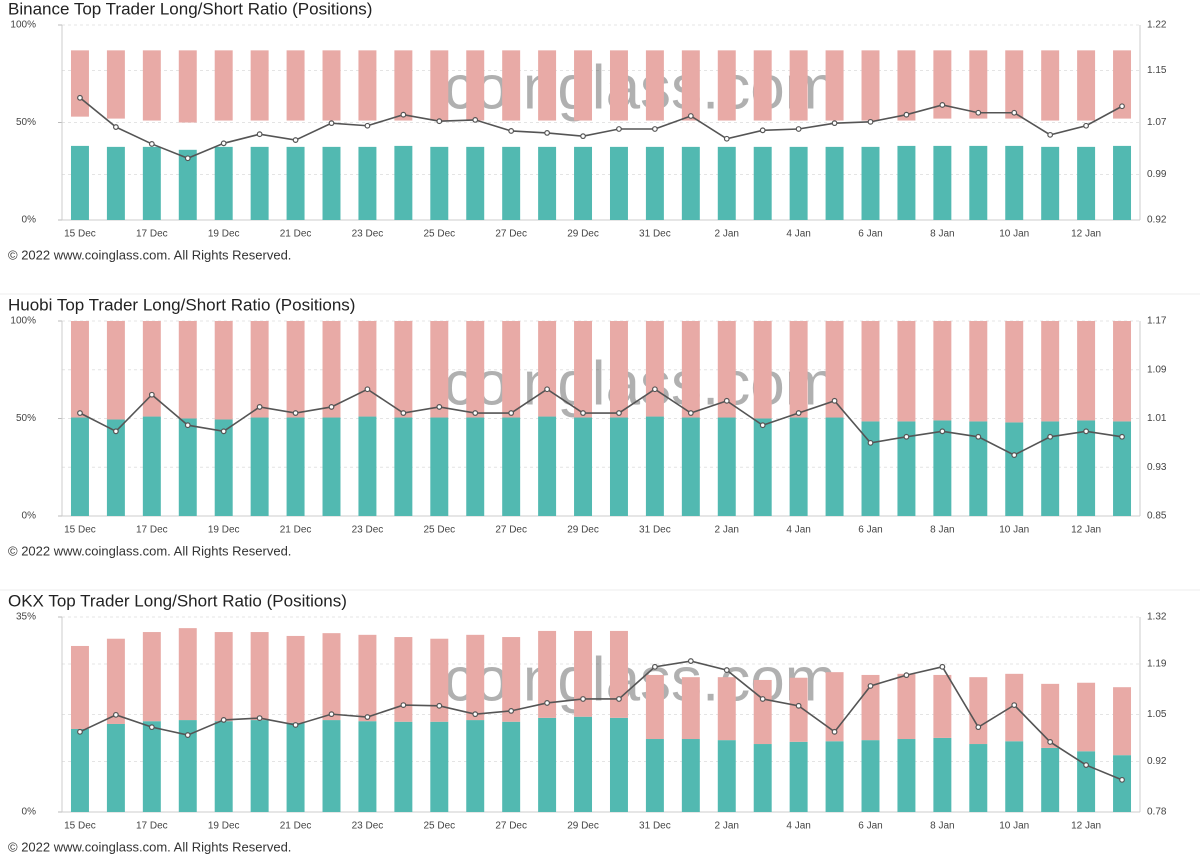 This screenshot has height=859, width=1200. I want to click on y-tick-label: 100%, so click(23, 321).